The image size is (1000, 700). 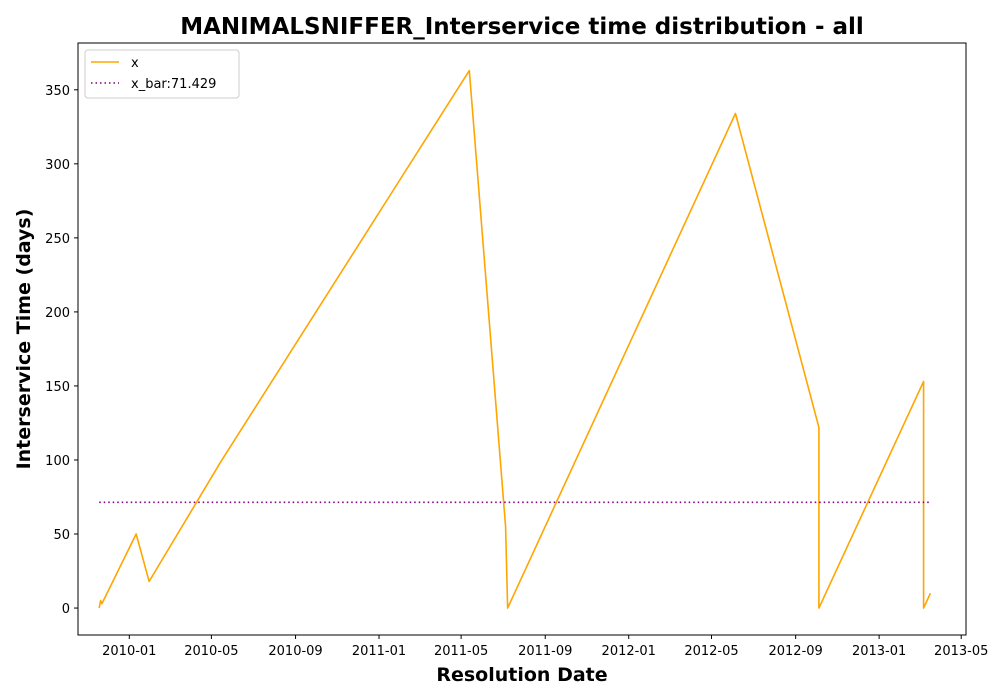 What do you see at coordinates (57, 165) in the screenshot?
I see `y-tick-label: 300` at bounding box center [57, 165].